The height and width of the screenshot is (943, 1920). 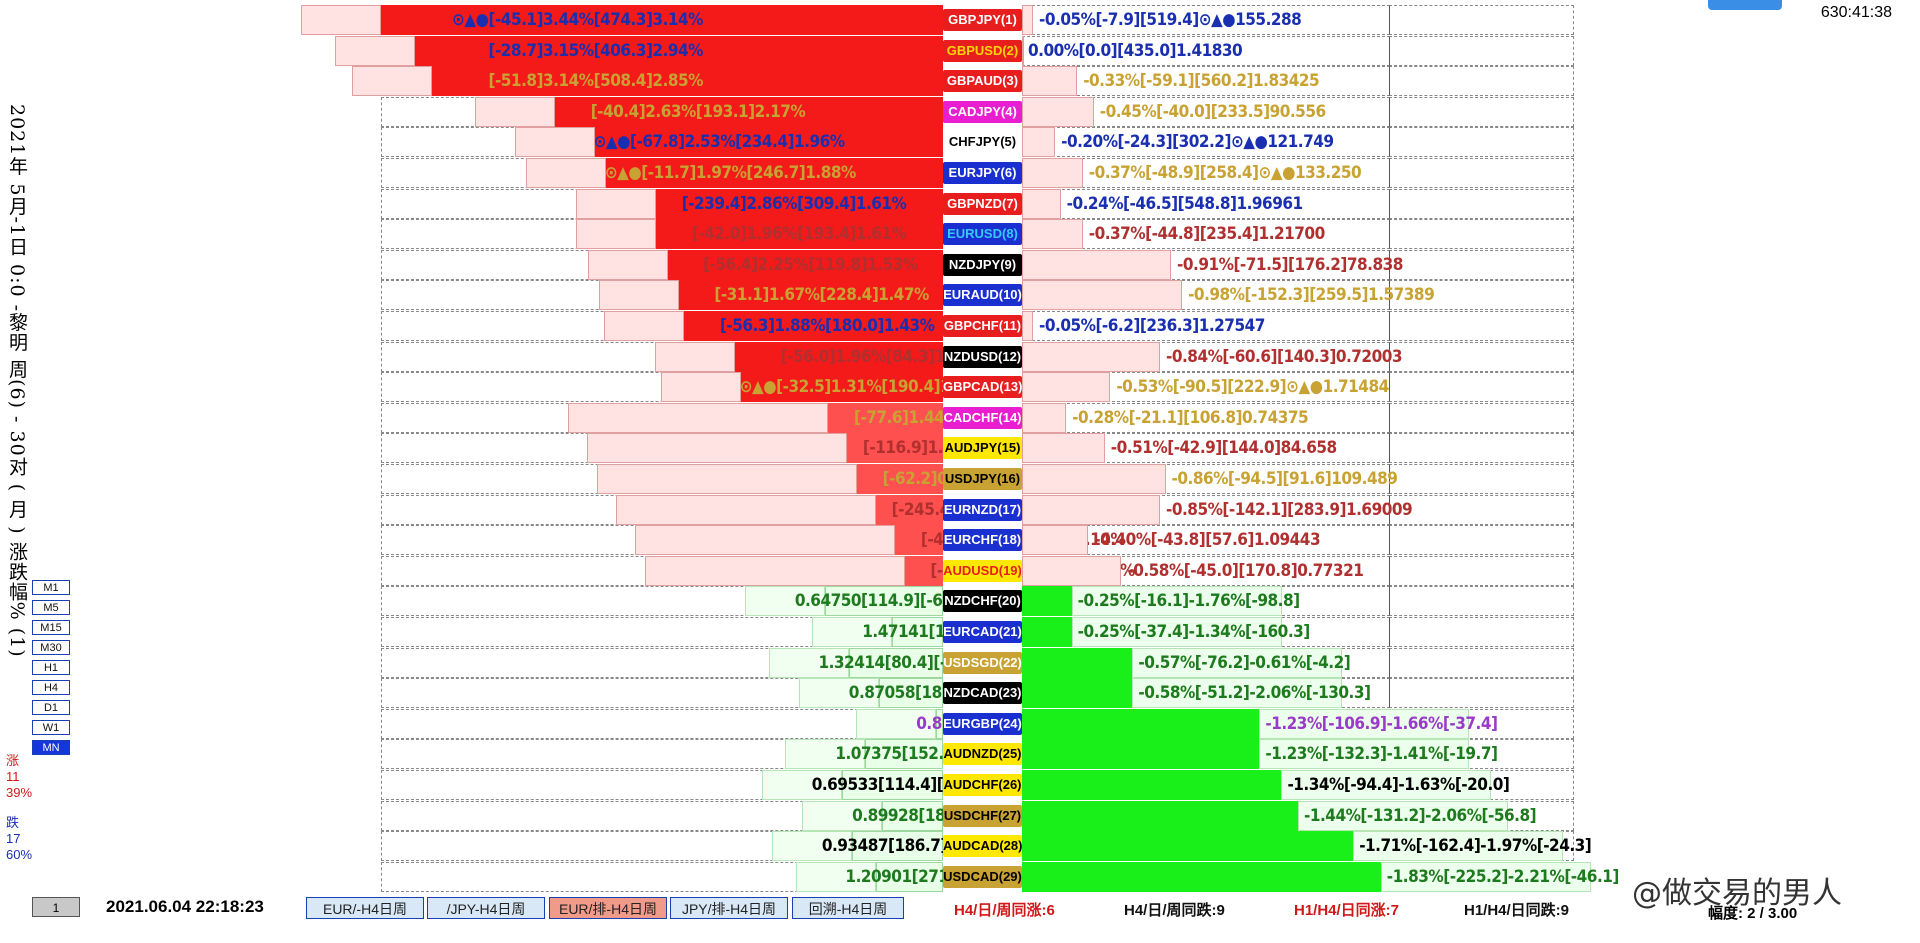 I want to click on pair-label: GBPNZD(7), so click(x=982, y=203).